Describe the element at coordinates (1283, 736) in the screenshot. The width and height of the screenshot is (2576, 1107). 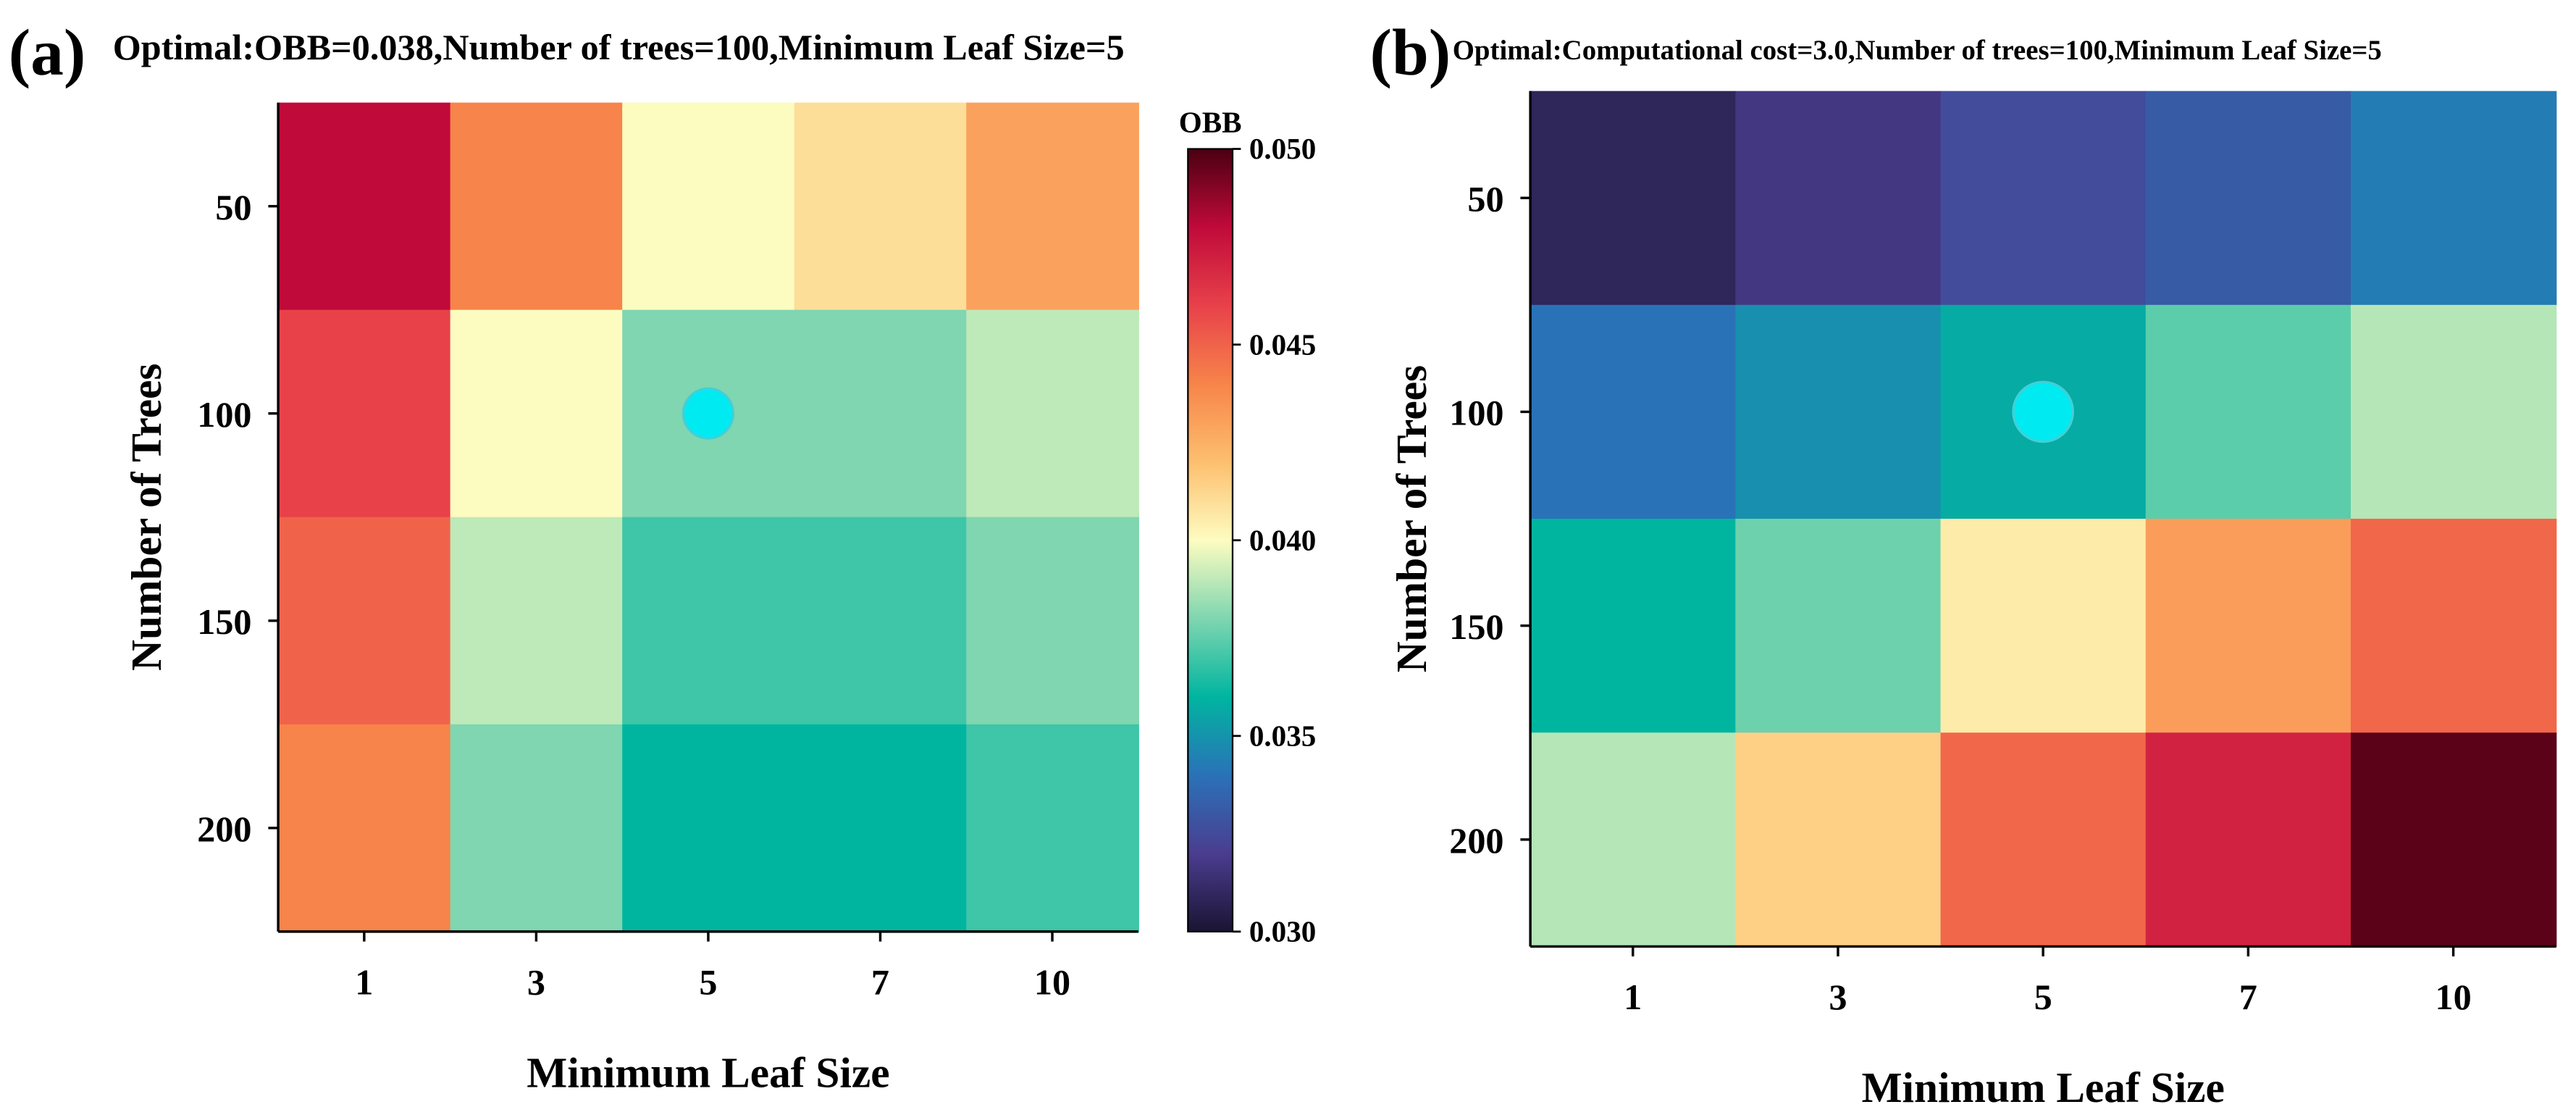
I see `colorbar-tick-label: 0.035` at that location.